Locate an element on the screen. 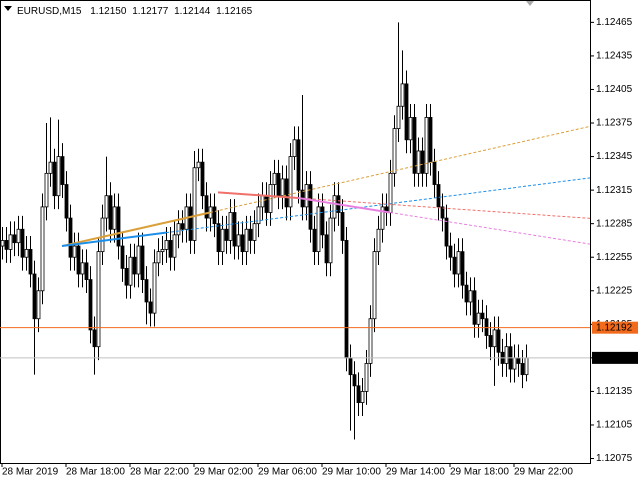  y-tick-label: 1.12255 is located at coordinates (614, 257).